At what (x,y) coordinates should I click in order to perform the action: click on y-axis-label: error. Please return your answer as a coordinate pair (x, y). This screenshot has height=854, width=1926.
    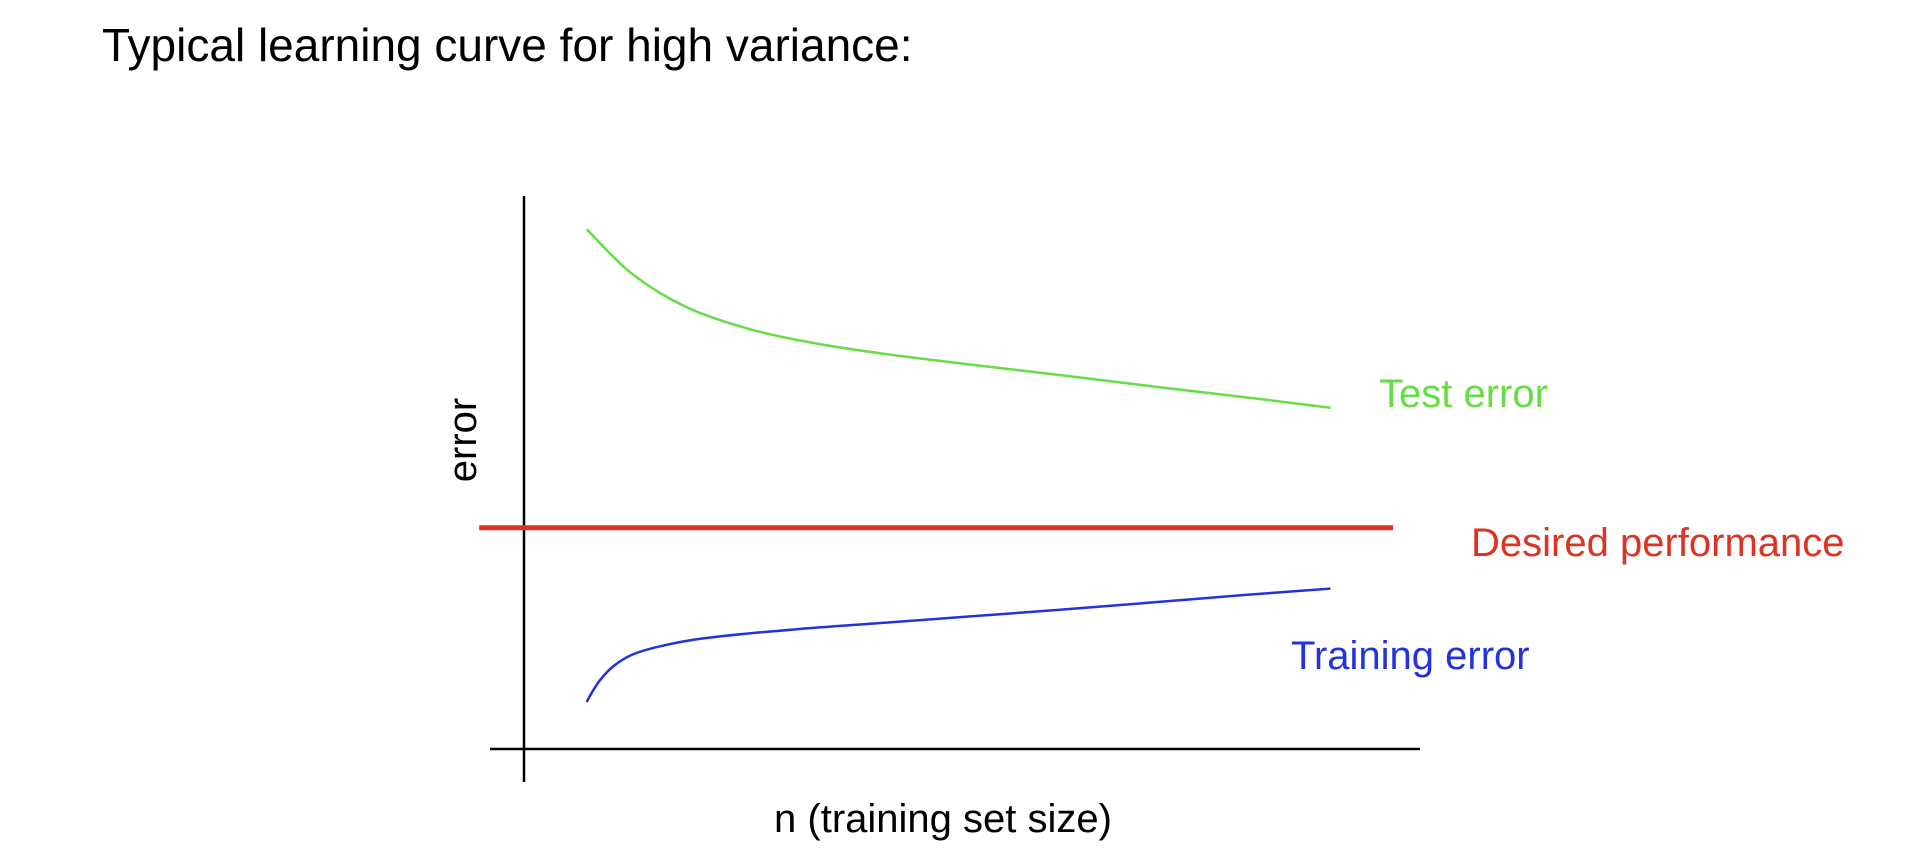
    Looking at the image, I should click on (463, 440).